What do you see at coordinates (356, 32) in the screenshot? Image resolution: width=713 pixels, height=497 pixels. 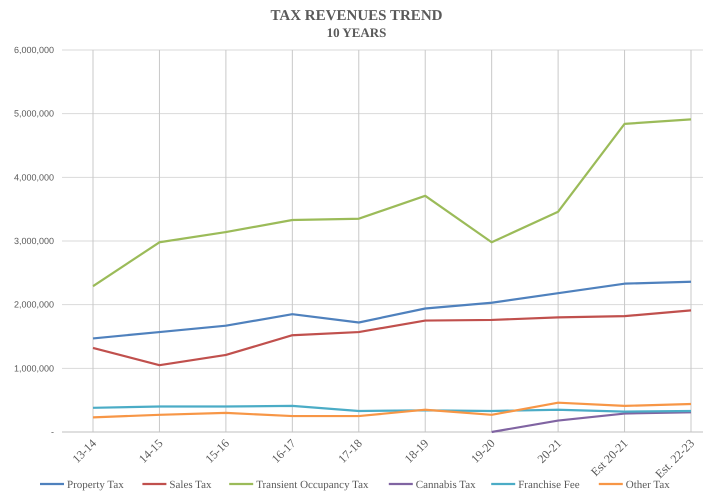 I see `chart-subtitle: 10 YEARS` at bounding box center [356, 32].